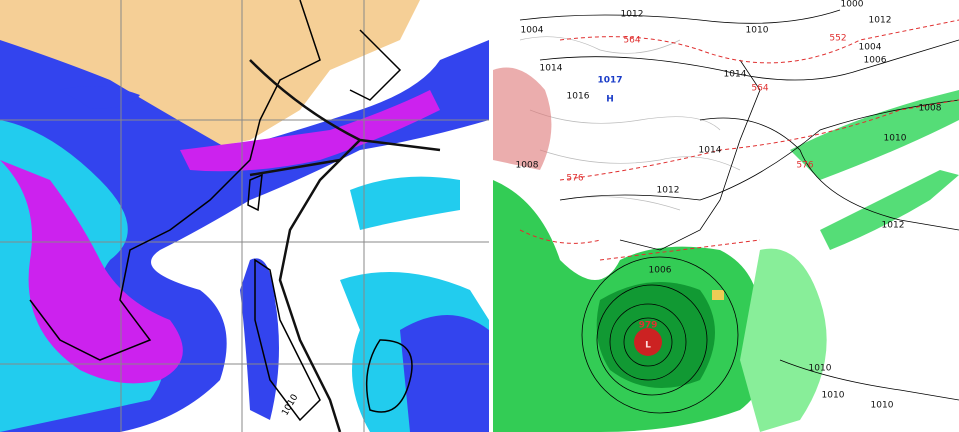 The image size is (959, 432). I want to click on contour-label: 979, so click(648, 326).